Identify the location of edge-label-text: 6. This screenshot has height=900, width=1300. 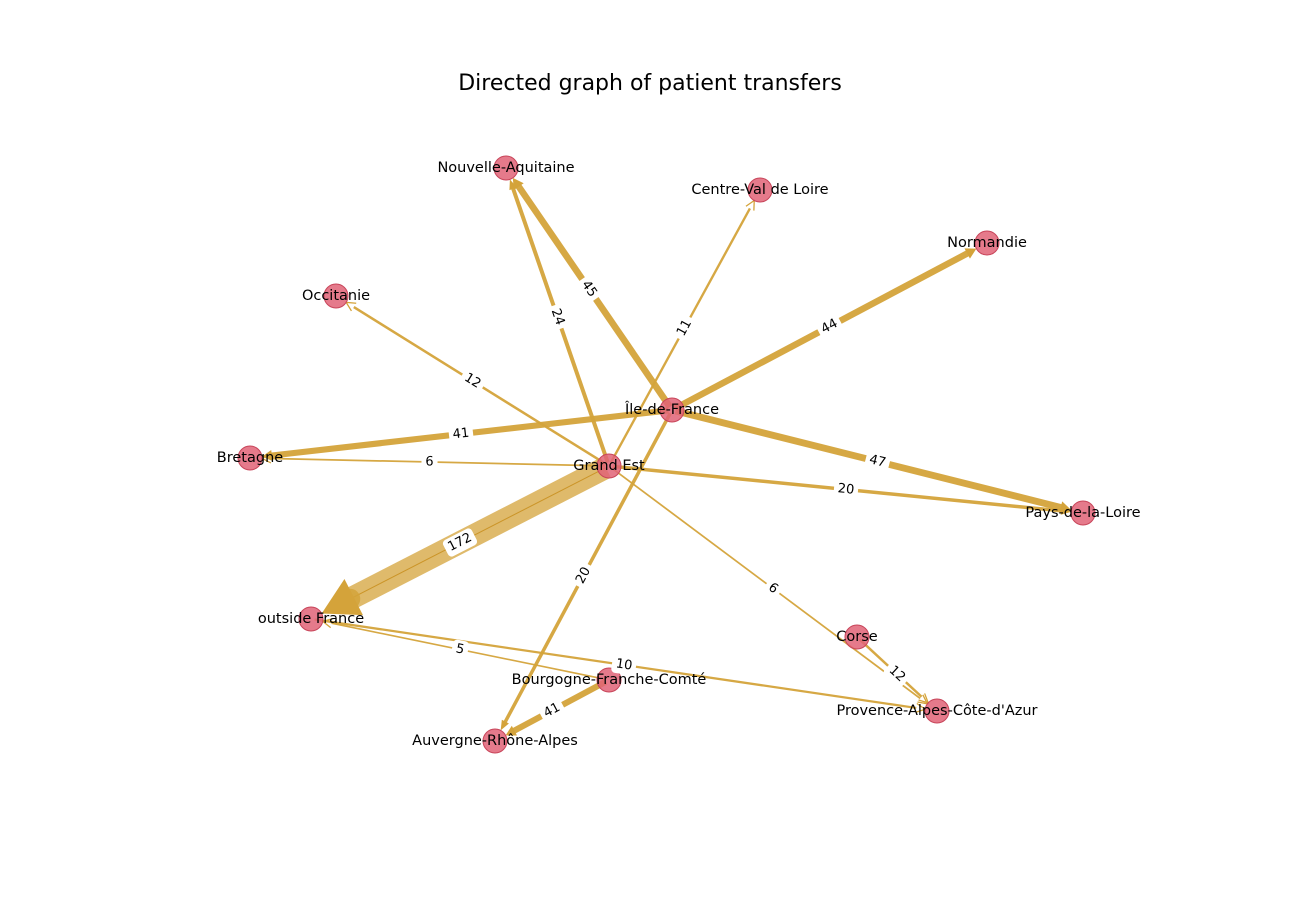
(429, 461).